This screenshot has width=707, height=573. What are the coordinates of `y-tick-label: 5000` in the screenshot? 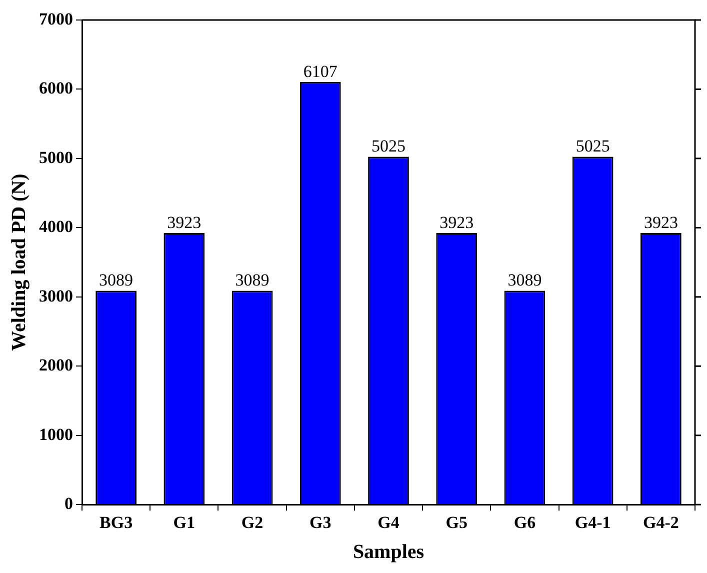 It's located at (56, 157).